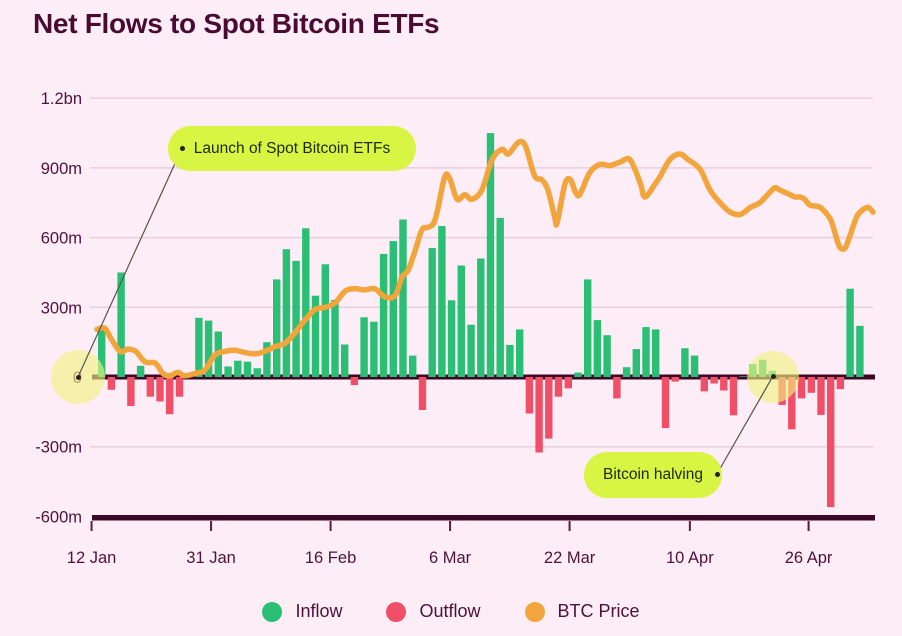 The image size is (902, 636). Describe the element at coordinates (130, 262) in the screenshot. I see `launch-connector-line` at that location.